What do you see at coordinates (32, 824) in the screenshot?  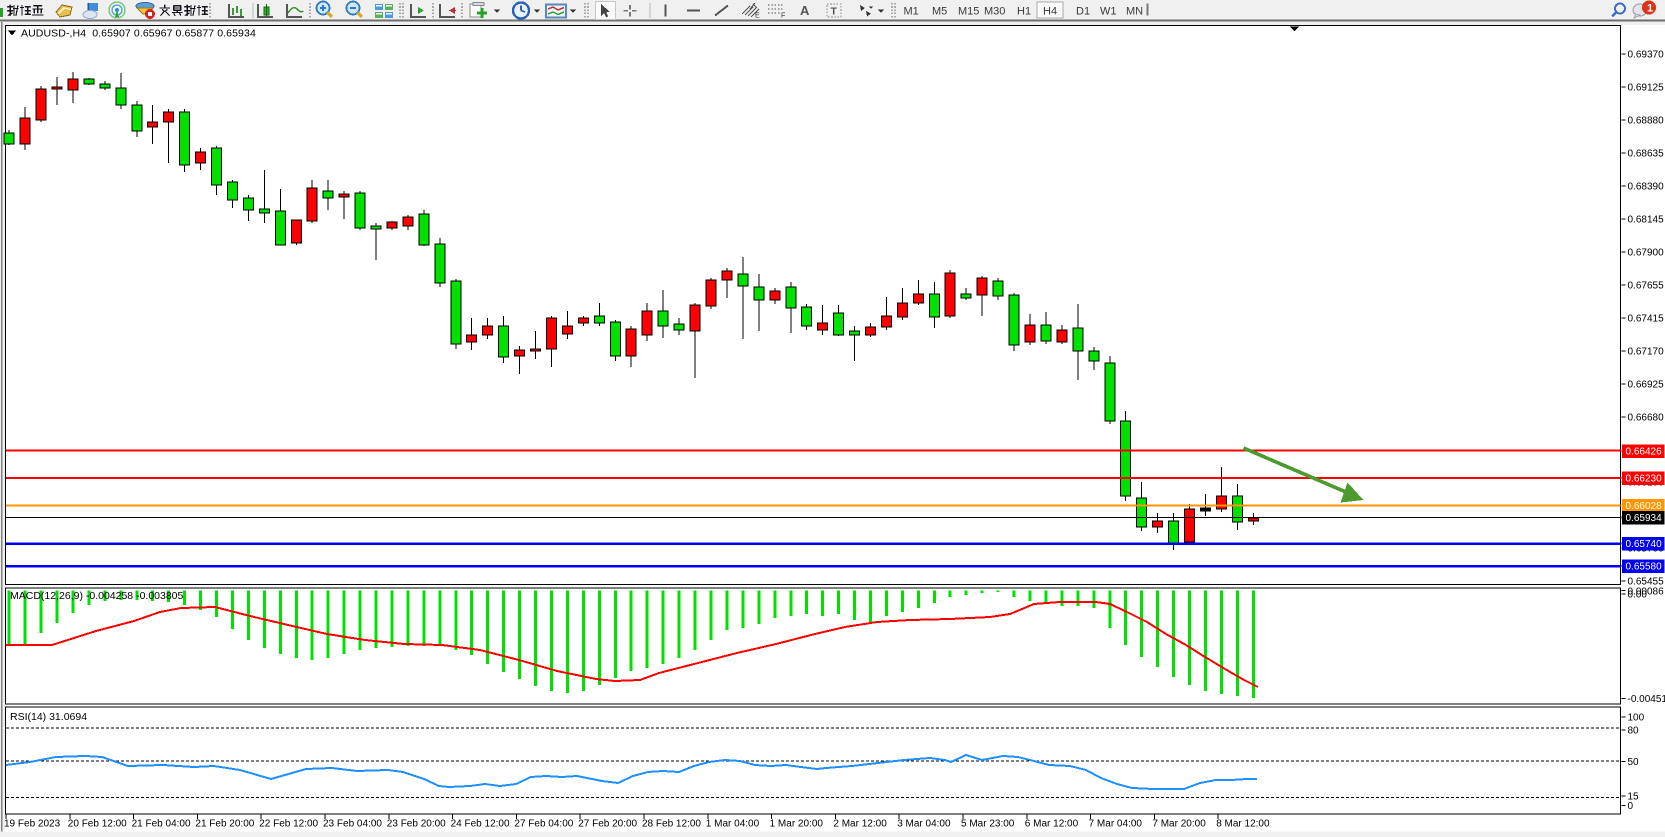 I see `svg-text: 19 Feb 2023` at bounding box center [32, 824].